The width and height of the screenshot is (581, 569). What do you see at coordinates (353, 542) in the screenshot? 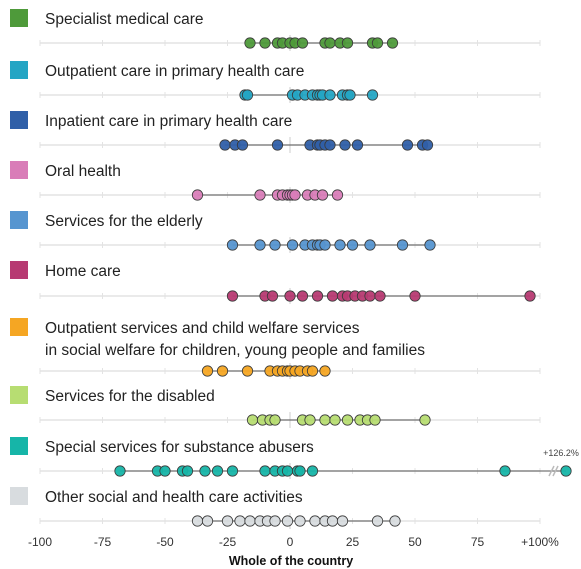
I see `x-tick-label: 25` at bounding box center [353, 542].